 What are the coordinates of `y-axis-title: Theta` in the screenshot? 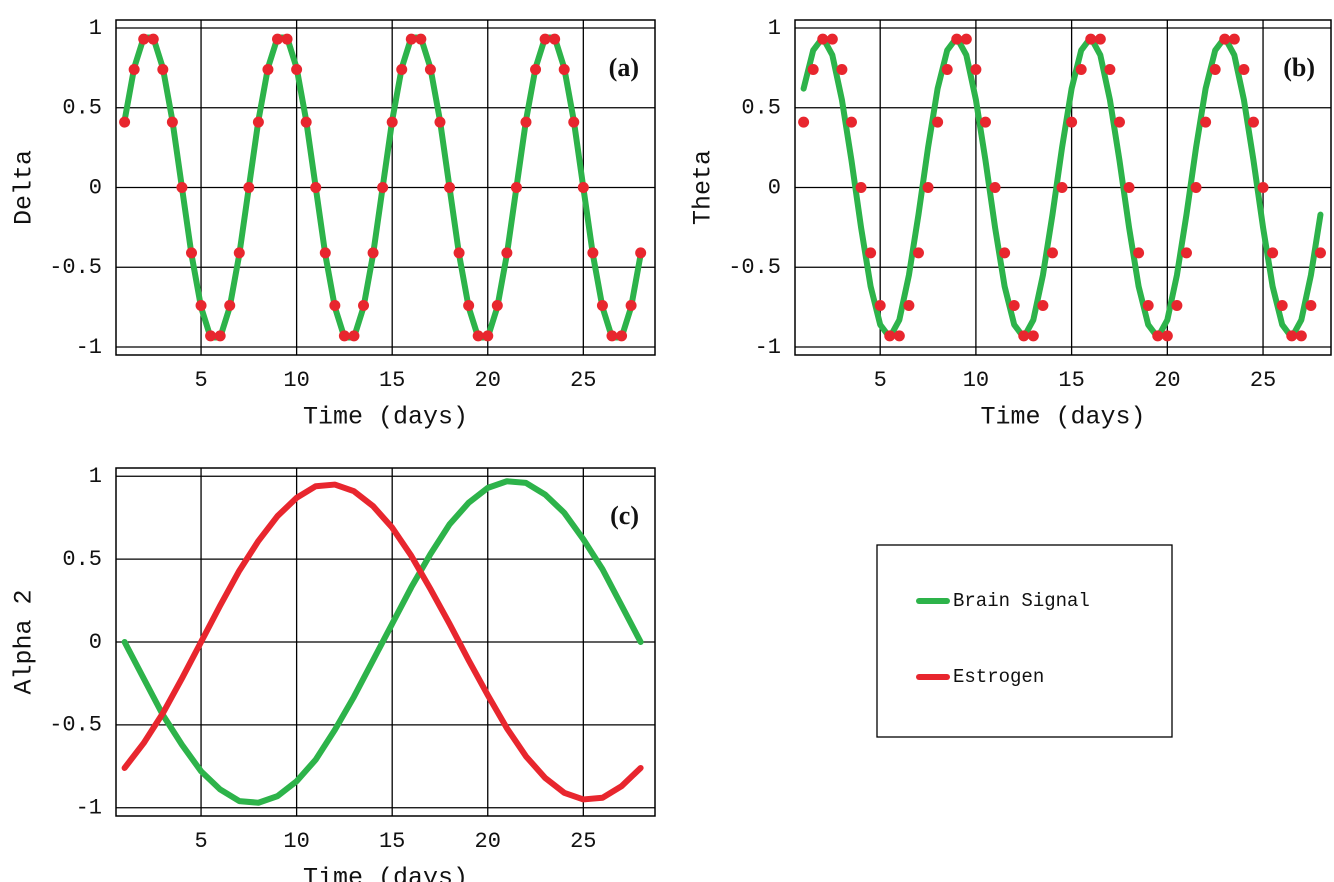 It's located at (703, 187).